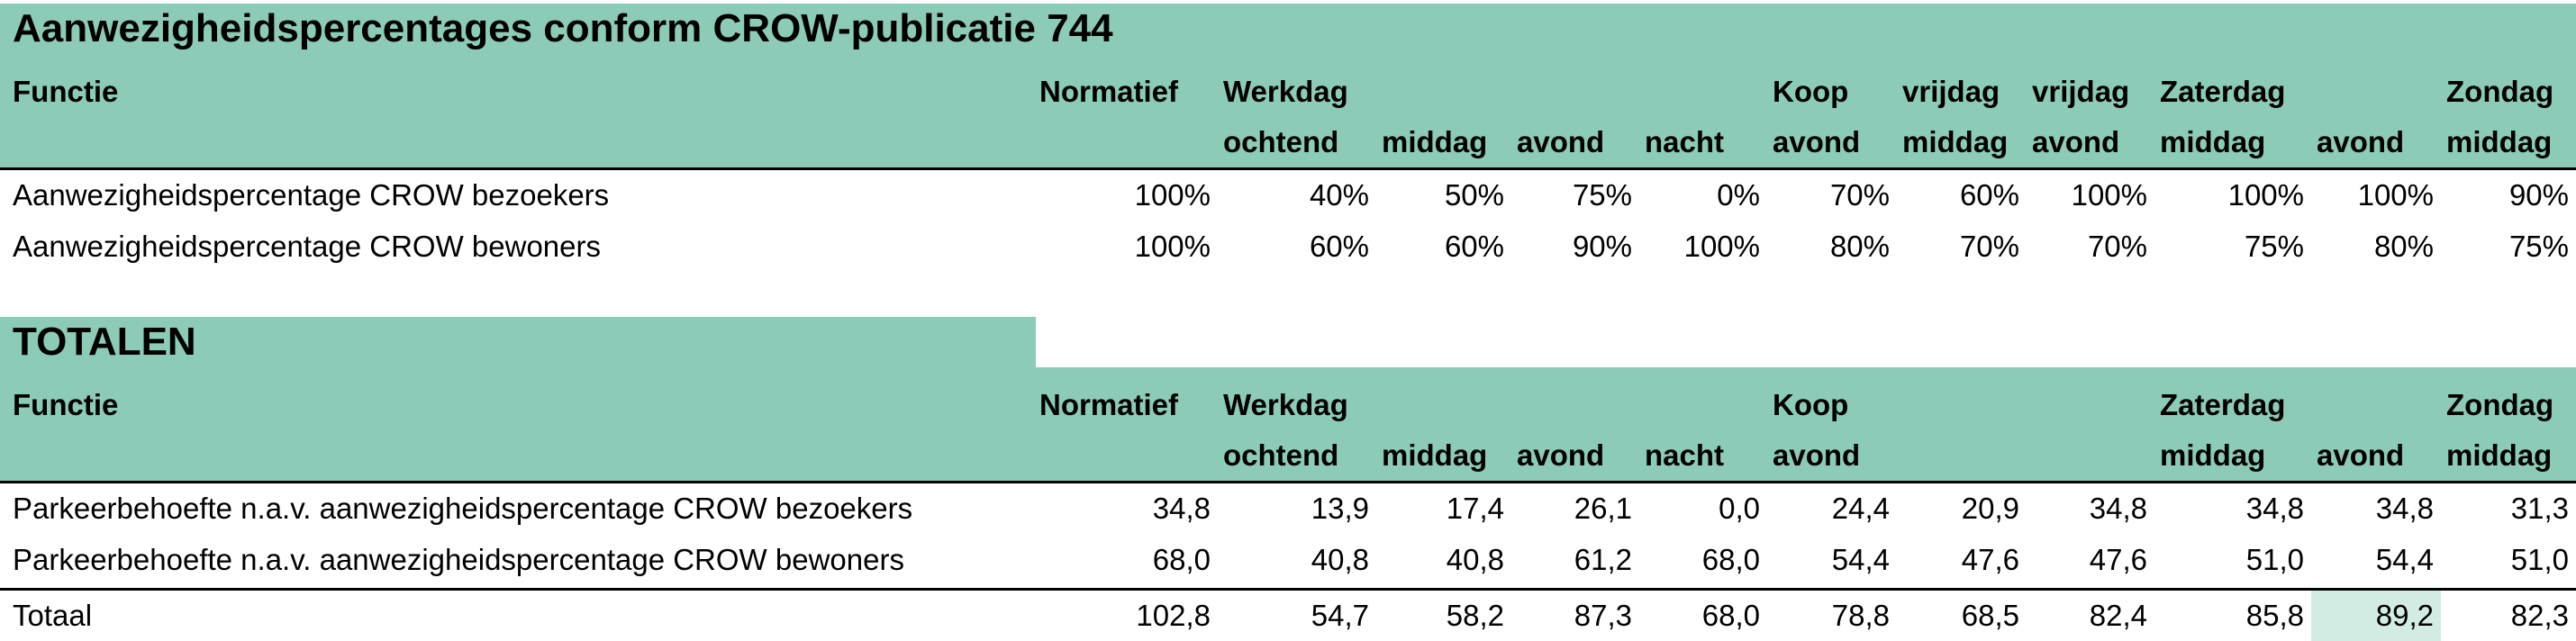  I want to click on section2-header-top-5: Koop, so click(1811, 404).